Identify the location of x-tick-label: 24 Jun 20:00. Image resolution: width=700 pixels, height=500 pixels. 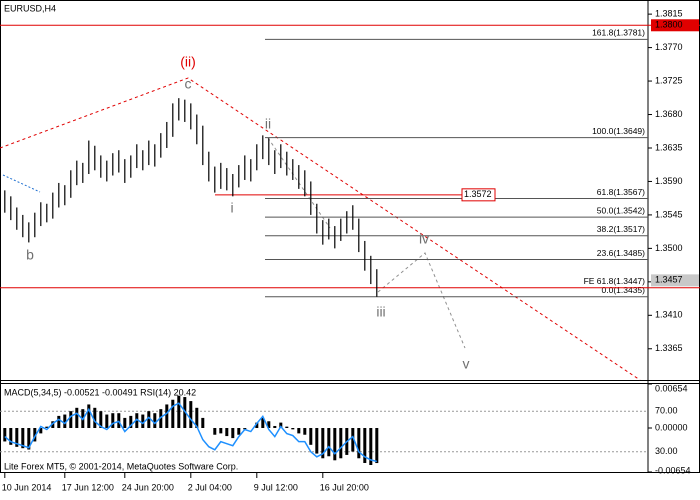
(148, 487).